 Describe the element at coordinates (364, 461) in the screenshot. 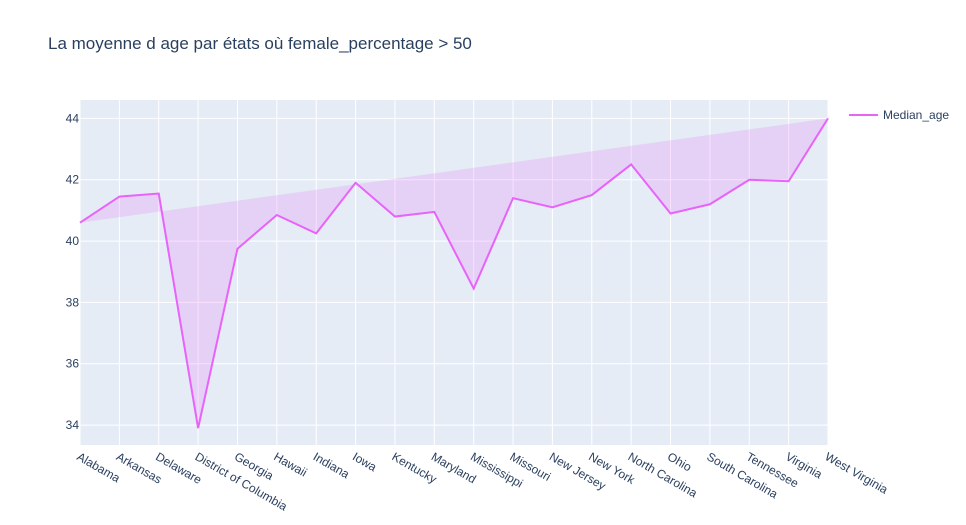

I see `x-tick-label: Iowa` at that location.